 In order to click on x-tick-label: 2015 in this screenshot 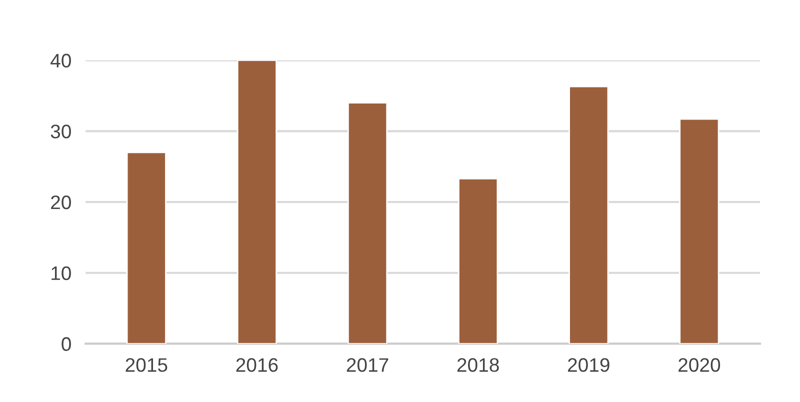, I will do `click(147, 365)`.